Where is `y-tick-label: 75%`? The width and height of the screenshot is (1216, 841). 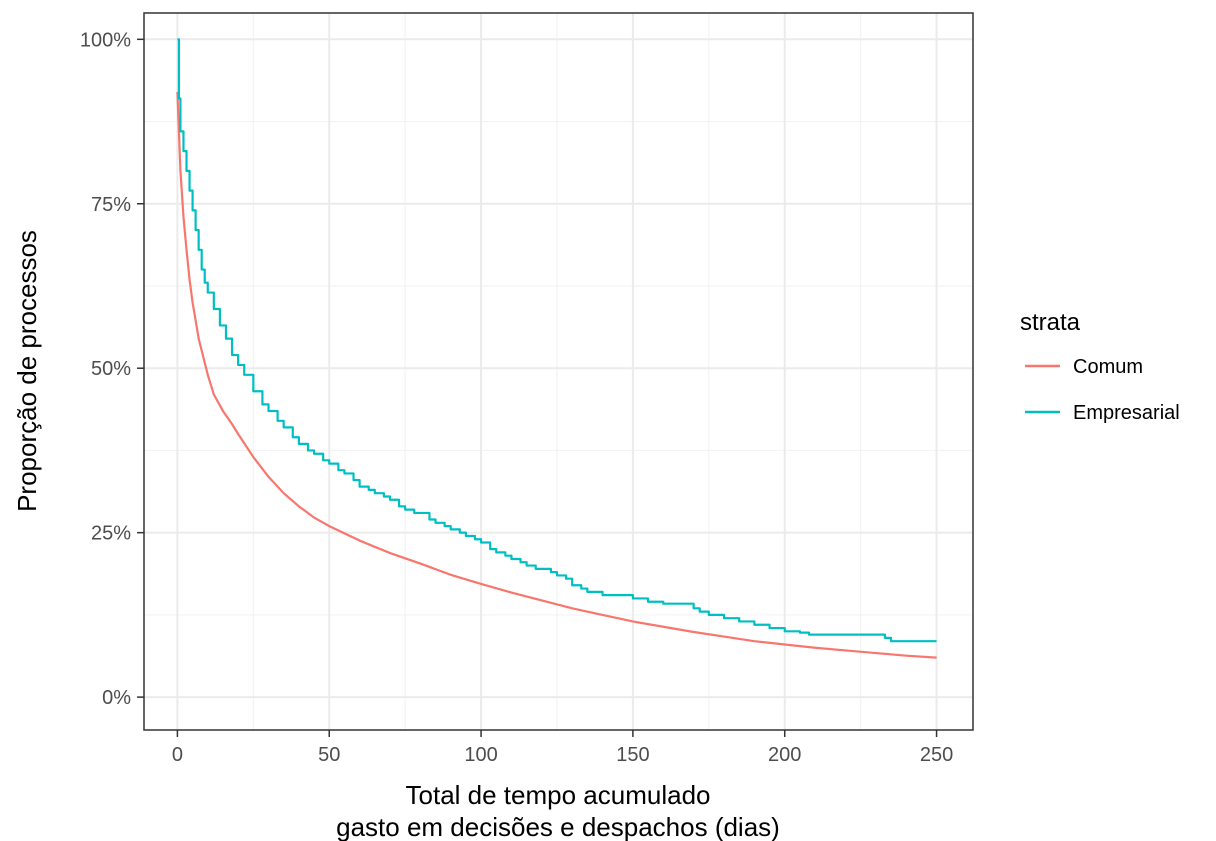 y-tick-label: 75% is located at coordinates (111, 205).